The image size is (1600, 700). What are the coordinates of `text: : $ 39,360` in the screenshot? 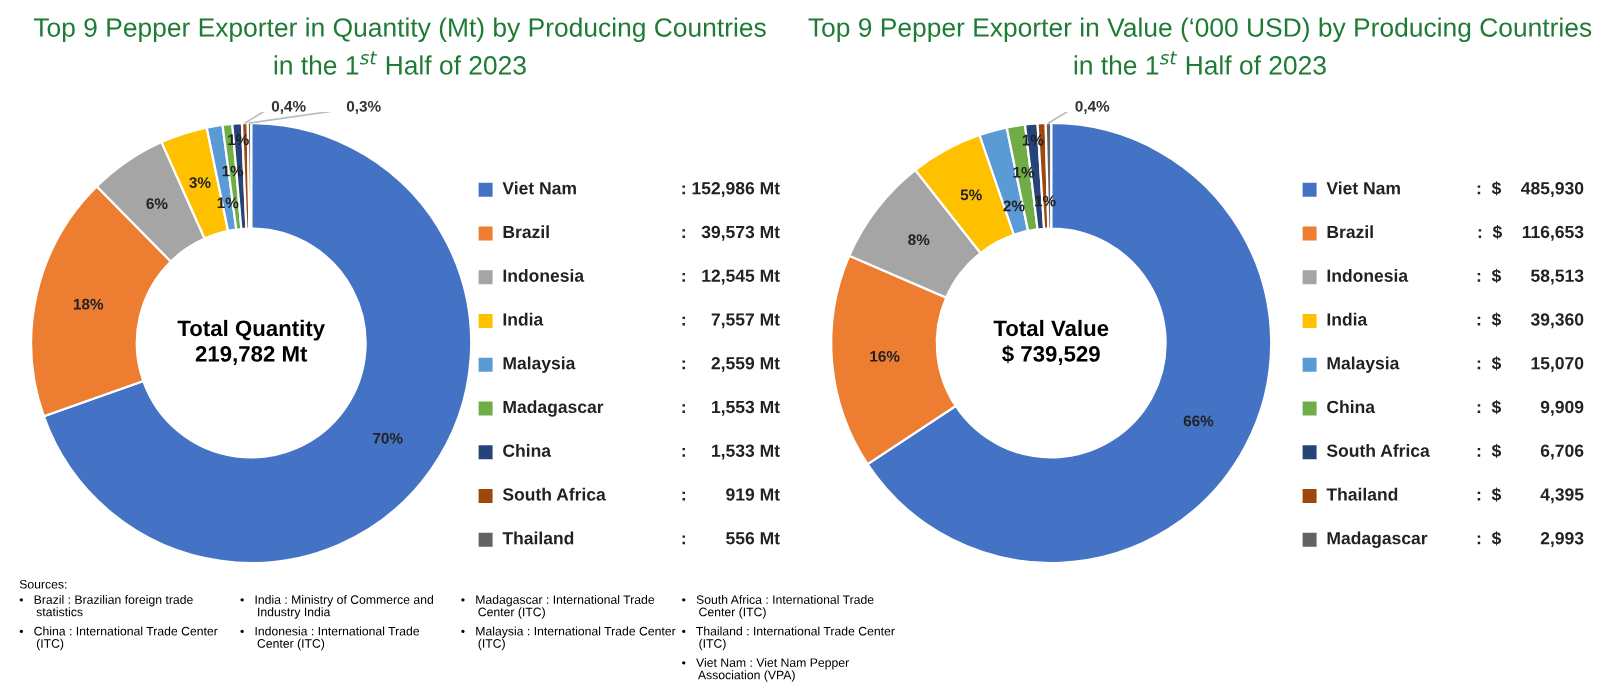 It's located at (1530, 320).